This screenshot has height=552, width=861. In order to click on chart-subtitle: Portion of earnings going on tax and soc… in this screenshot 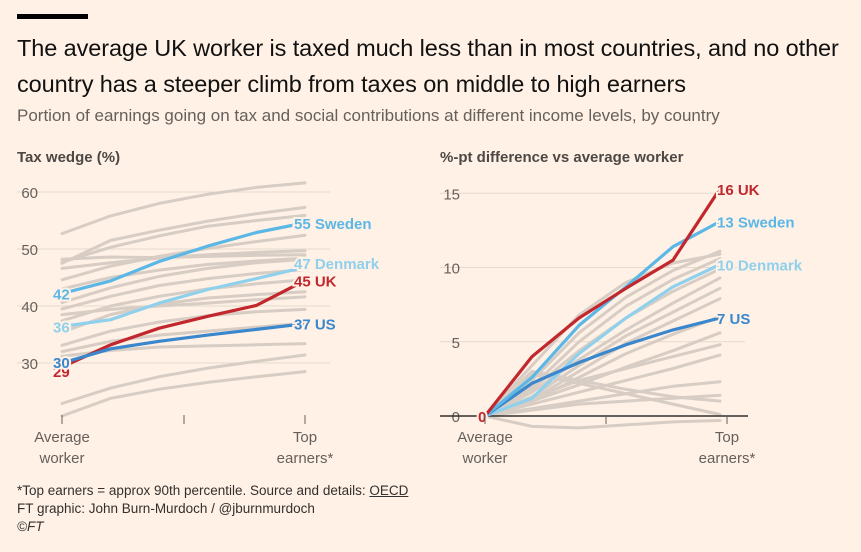, I will do `click(368, 115)`.